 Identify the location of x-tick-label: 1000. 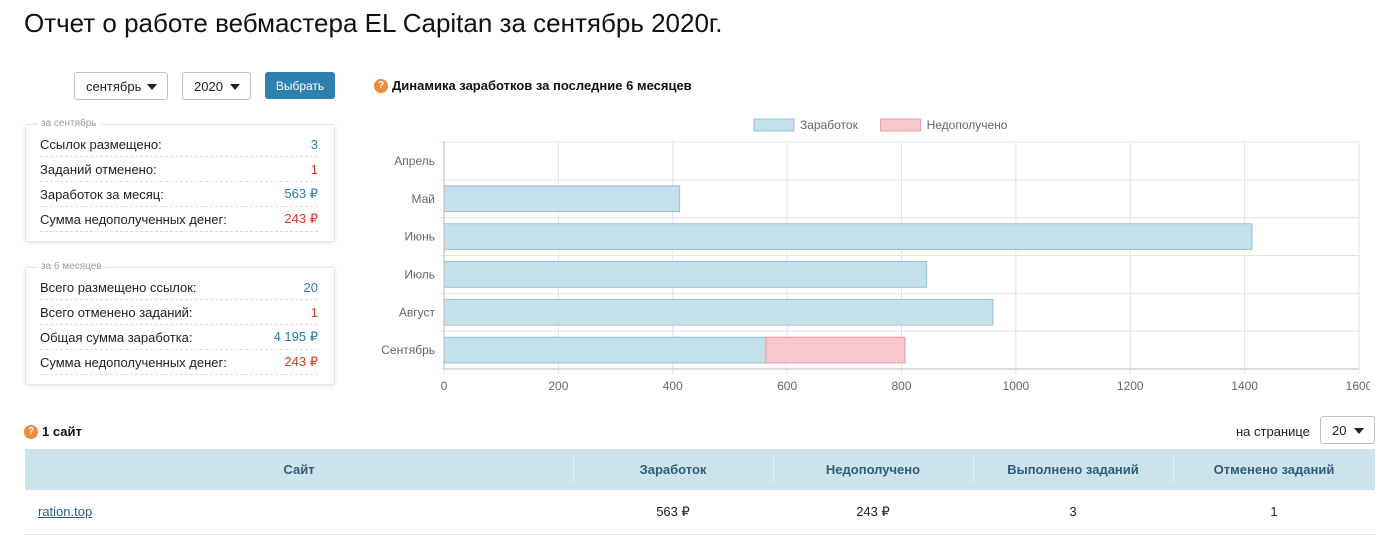
(1016, 386).